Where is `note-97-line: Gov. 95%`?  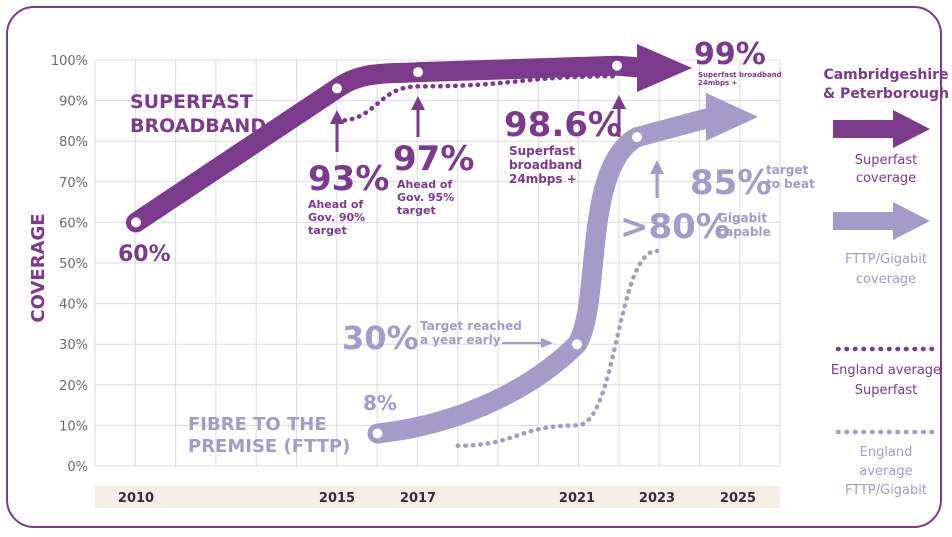
note-97-line: Gov. 95% is located at coordinates (425, 197).